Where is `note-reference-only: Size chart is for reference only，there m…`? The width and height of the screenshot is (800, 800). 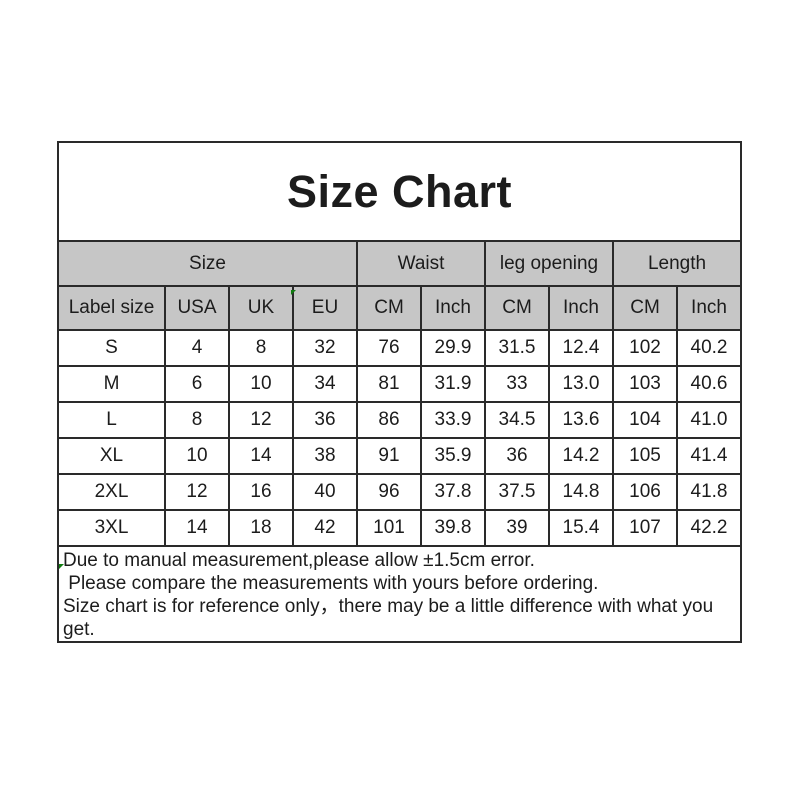
note-reference-only: Size chart is for reference only，there m… is located at coordinates (391, 618).